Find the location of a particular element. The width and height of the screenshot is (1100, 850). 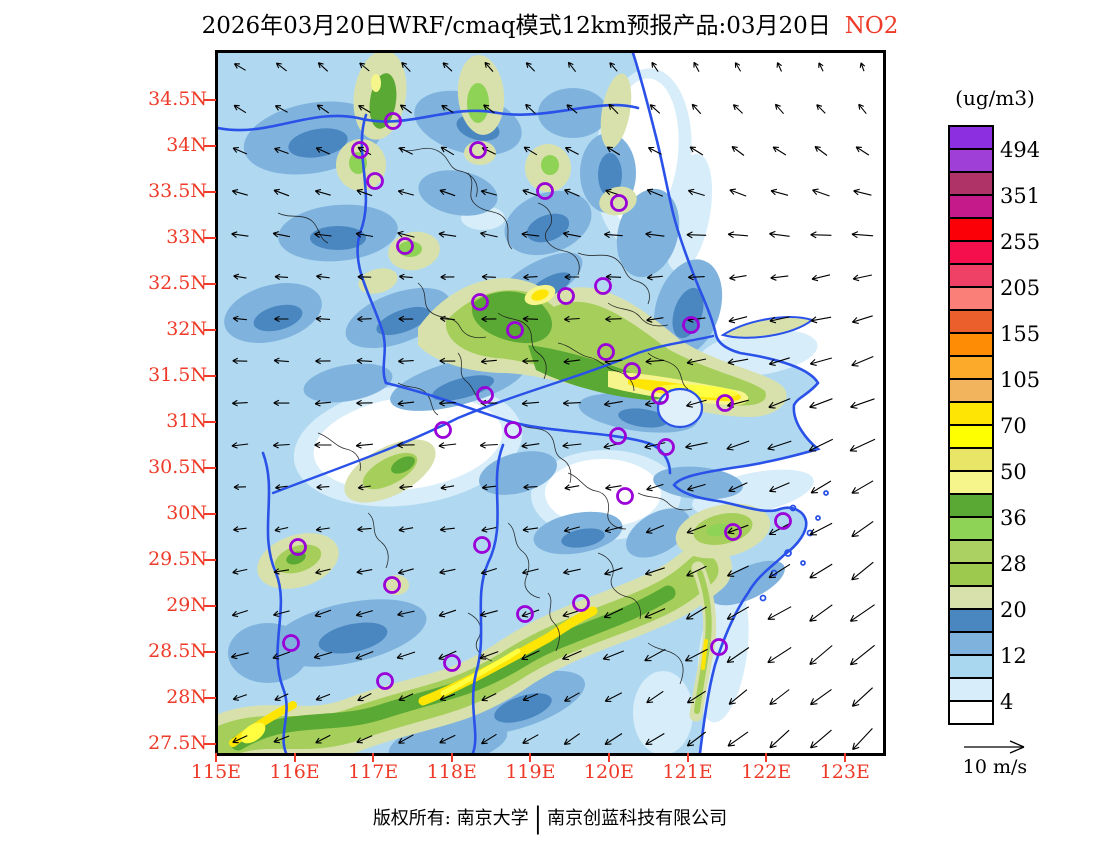

legend-value: 494 is located at coordinates (1020, 150).